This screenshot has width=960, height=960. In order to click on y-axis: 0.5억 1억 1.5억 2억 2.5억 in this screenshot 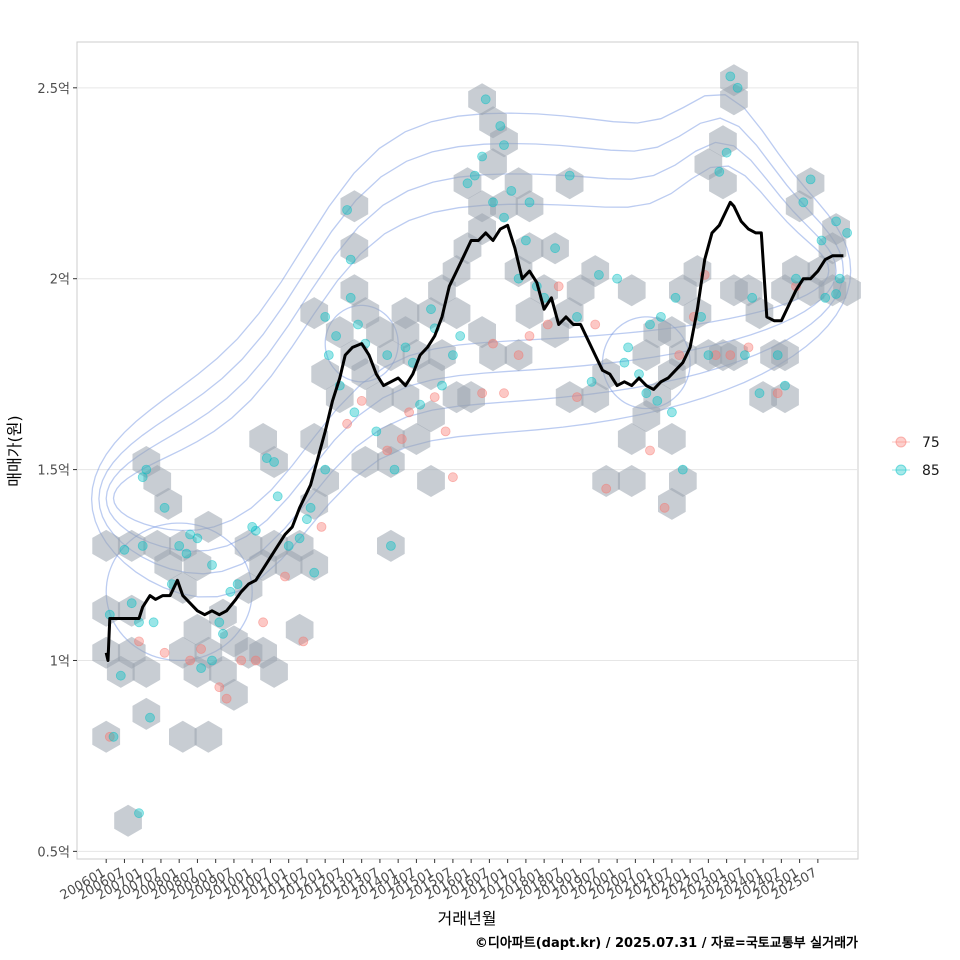, I will do `click(57, 471)`.